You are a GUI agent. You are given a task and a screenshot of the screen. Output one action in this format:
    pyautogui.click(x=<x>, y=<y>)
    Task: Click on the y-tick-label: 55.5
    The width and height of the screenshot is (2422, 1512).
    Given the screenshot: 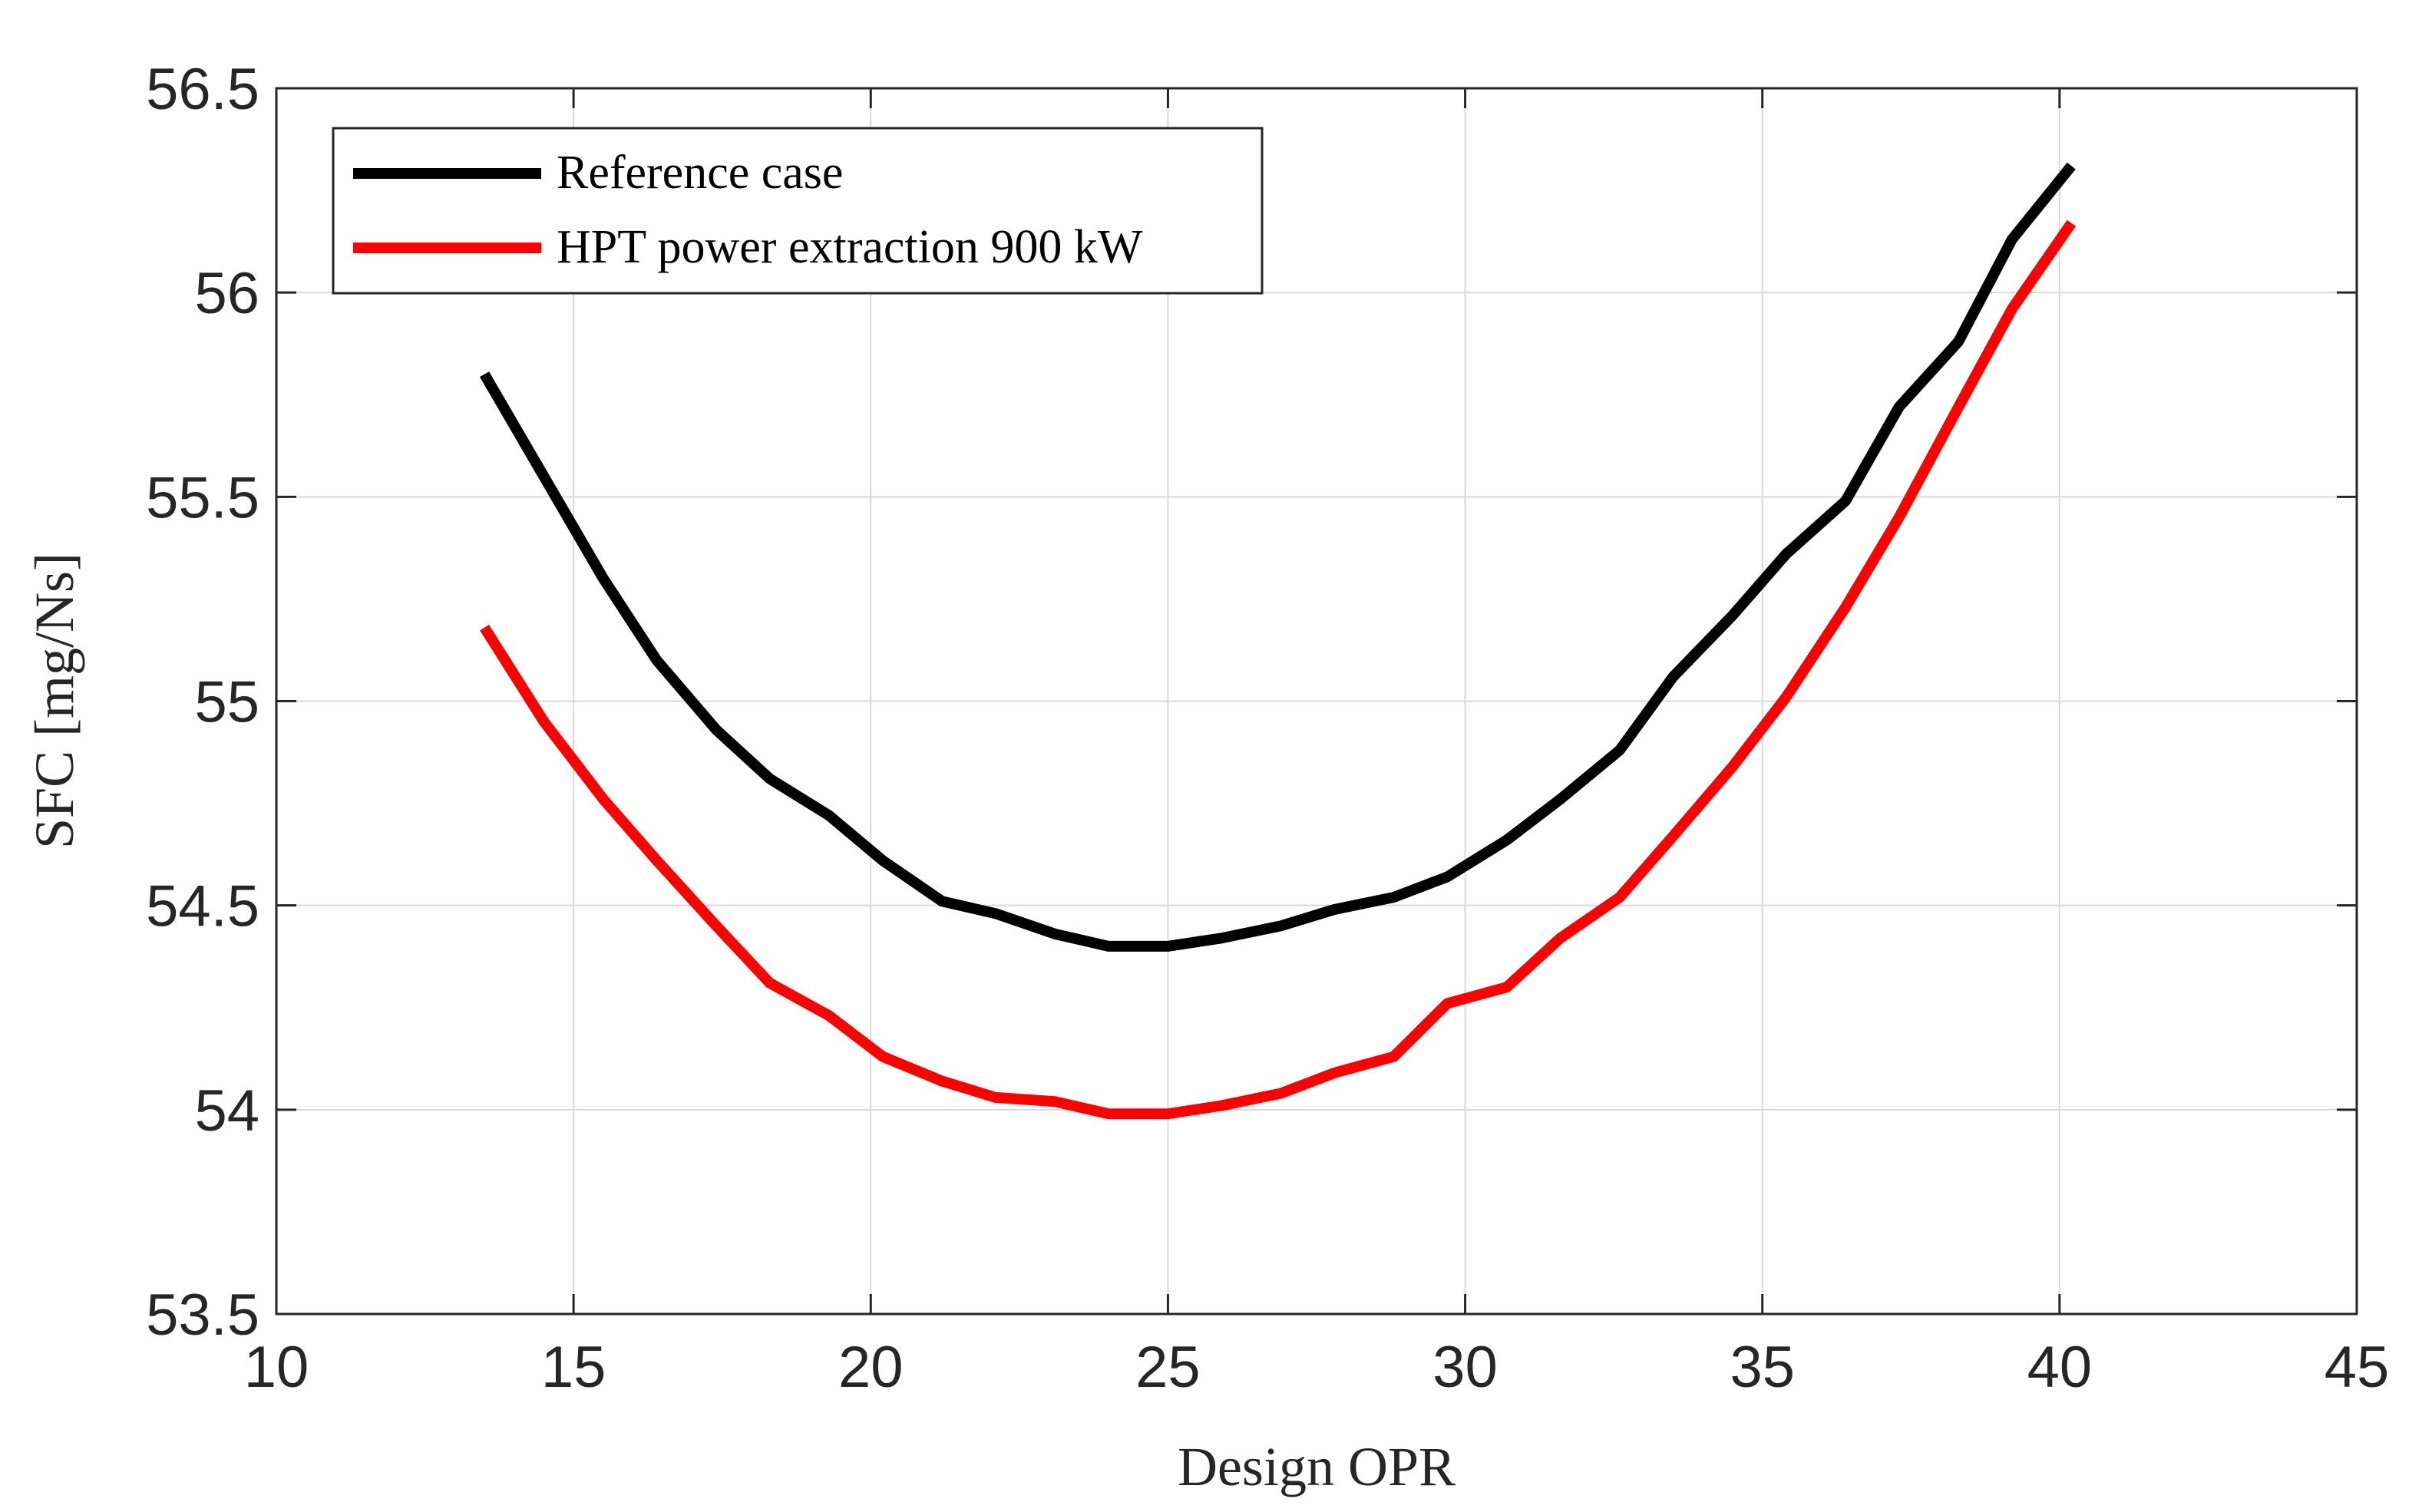 What is the action you would take?
    pyautogui.click(x=202, y=498)
    